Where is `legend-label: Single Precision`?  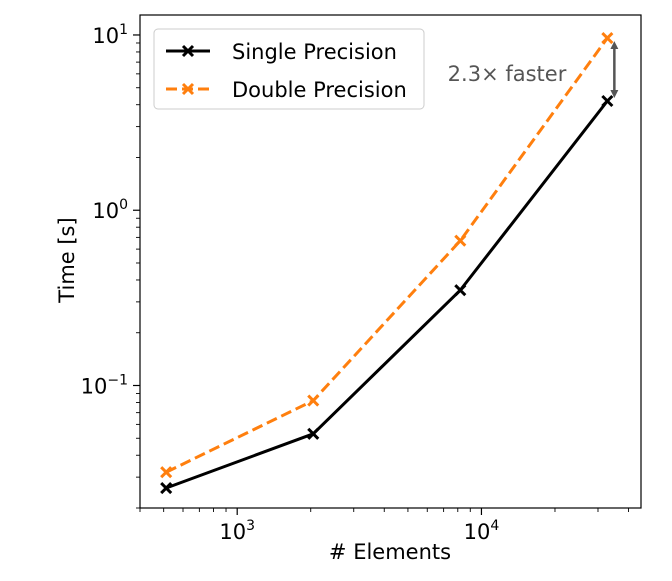
legend-label: Single Precision is located at coordinates (314, 52).